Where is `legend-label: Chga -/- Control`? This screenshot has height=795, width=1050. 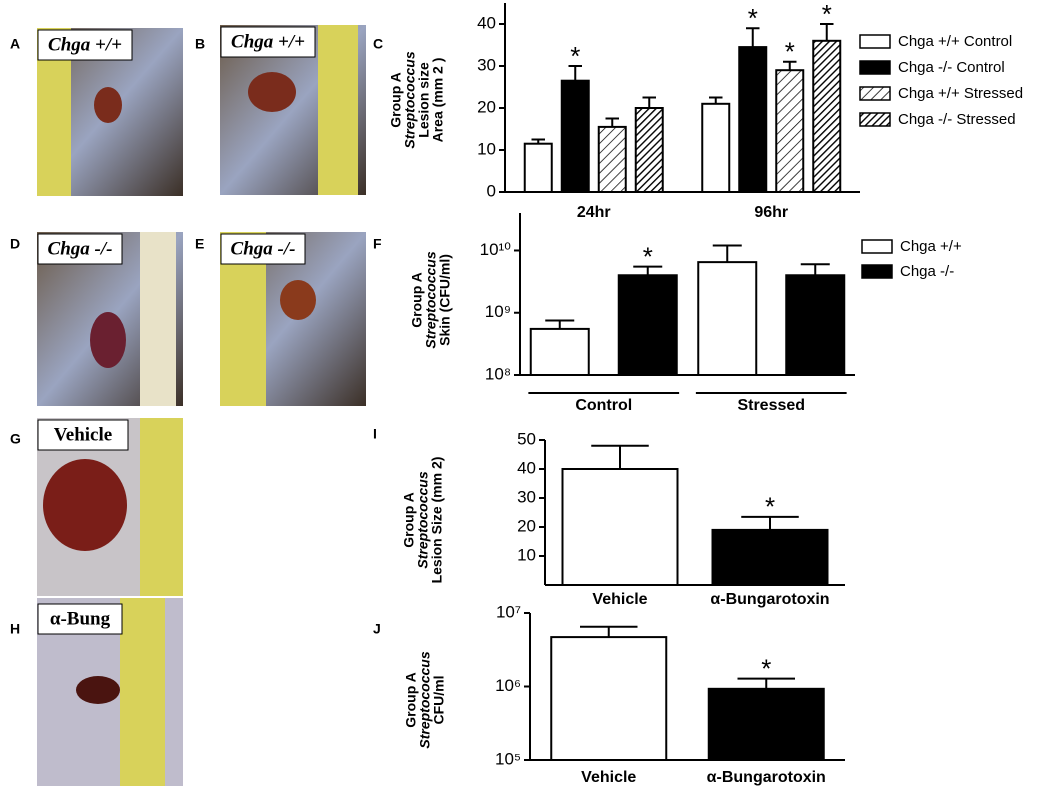 legend-label: Chga -/- Control is located at coordinates (951, 67).